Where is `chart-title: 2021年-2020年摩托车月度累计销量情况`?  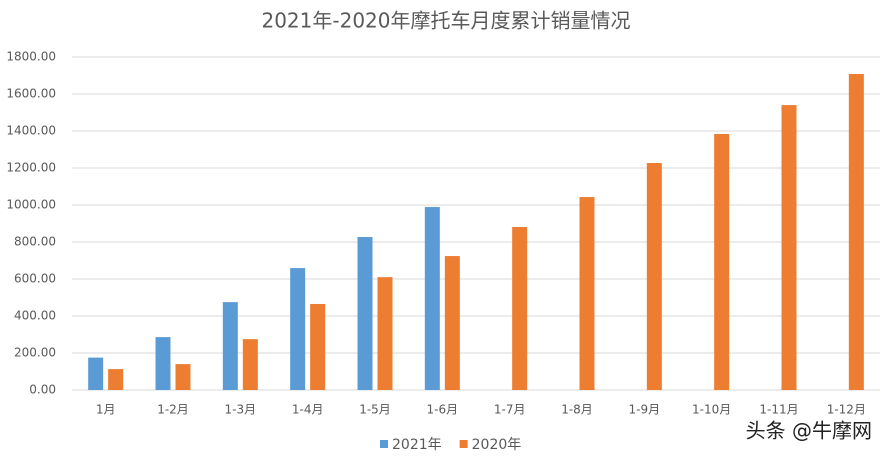 chart-title: 2021年-2020年摩托车月度累计销量情况 is located at coordinates (445, 21).